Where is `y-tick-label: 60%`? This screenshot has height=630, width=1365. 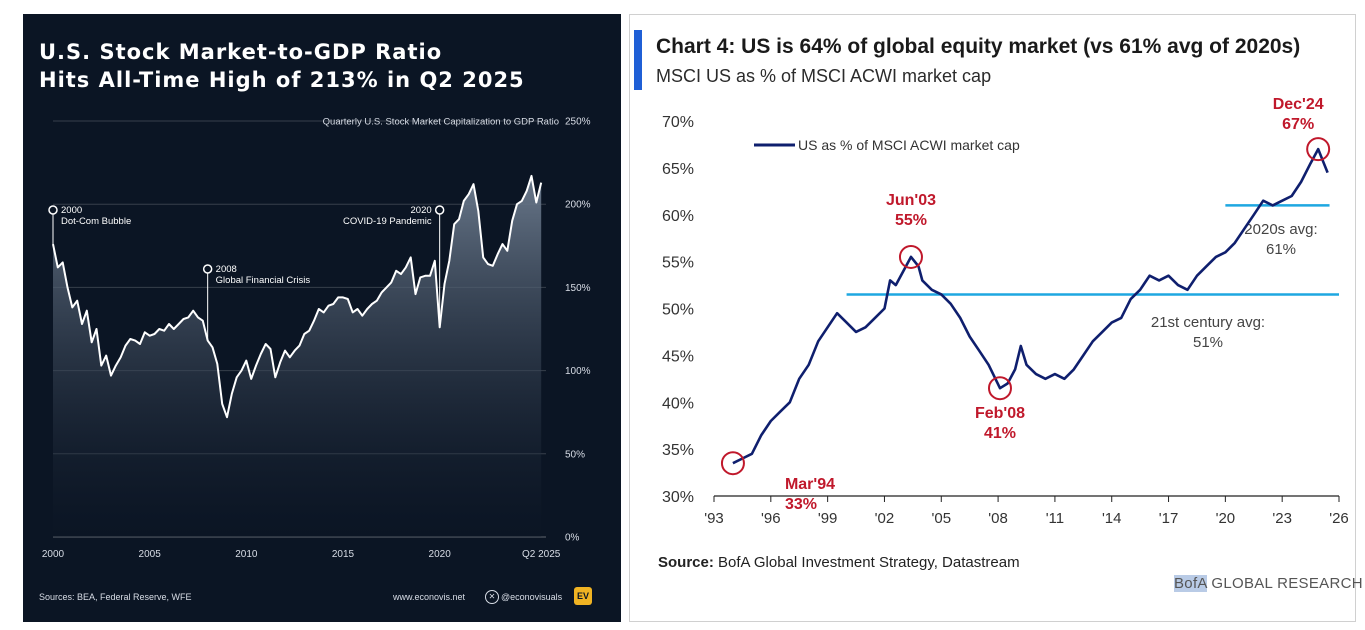
y-tick-label: 60% is located at coordinates (678, 216).